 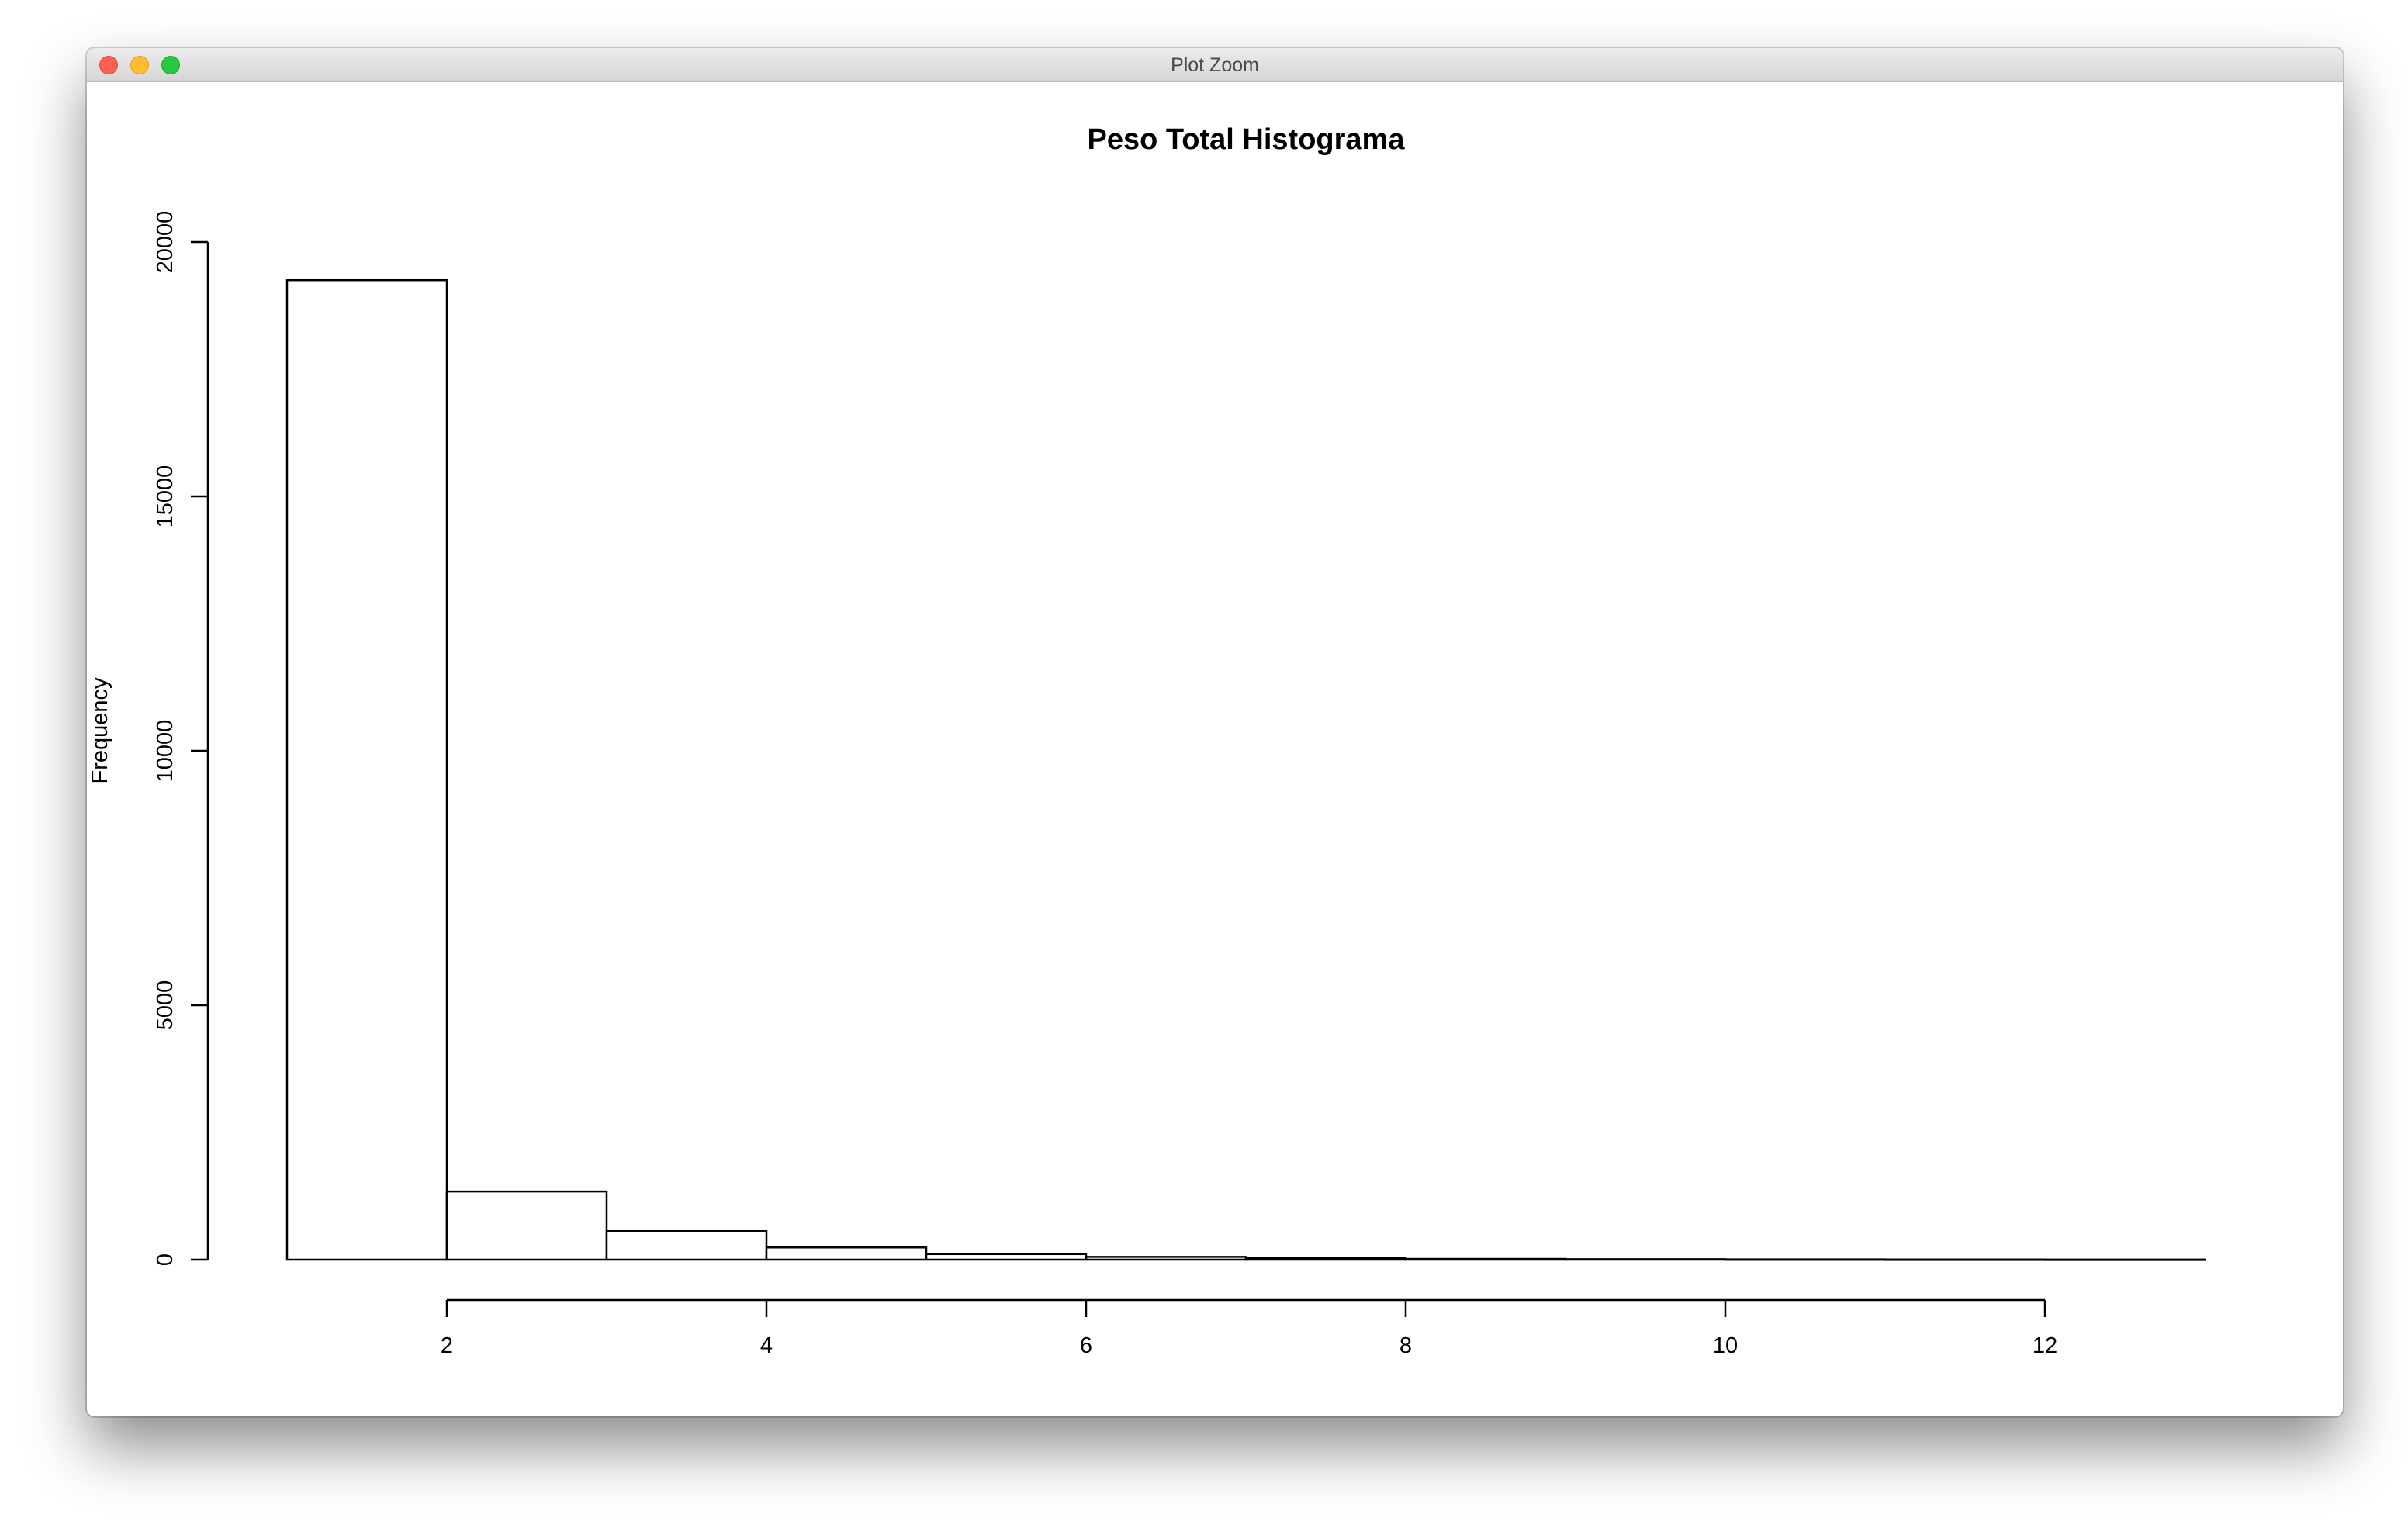 What do you see at coordinates (1725, 1345) in the screenshot?
I see `x-tick-label: 10` at bounding box center [1725, 1345].